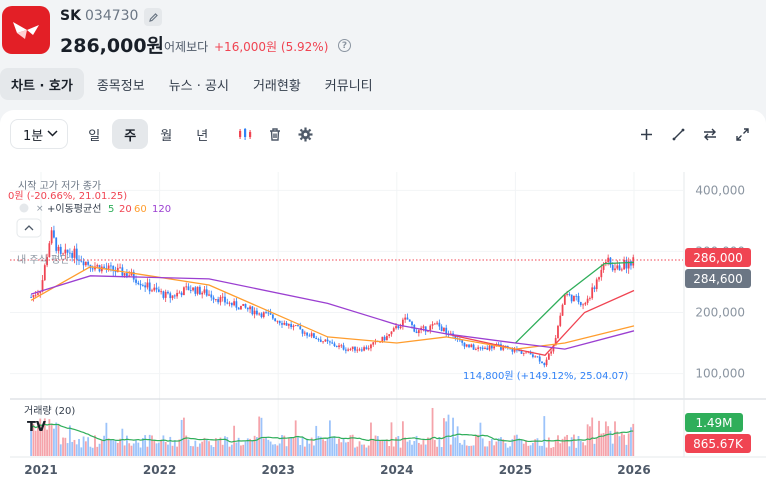  I want to click on timeframe-1: 주, so click(130, 134).